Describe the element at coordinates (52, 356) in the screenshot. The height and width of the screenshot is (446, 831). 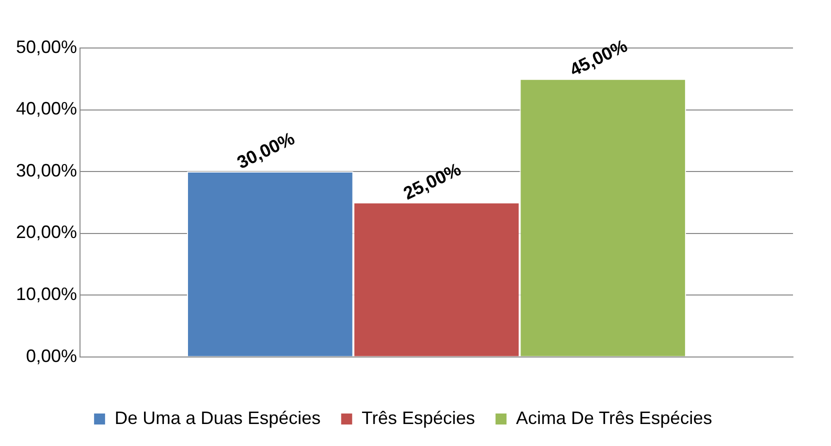
I see `y-tick-label: 0,00%` at that location.